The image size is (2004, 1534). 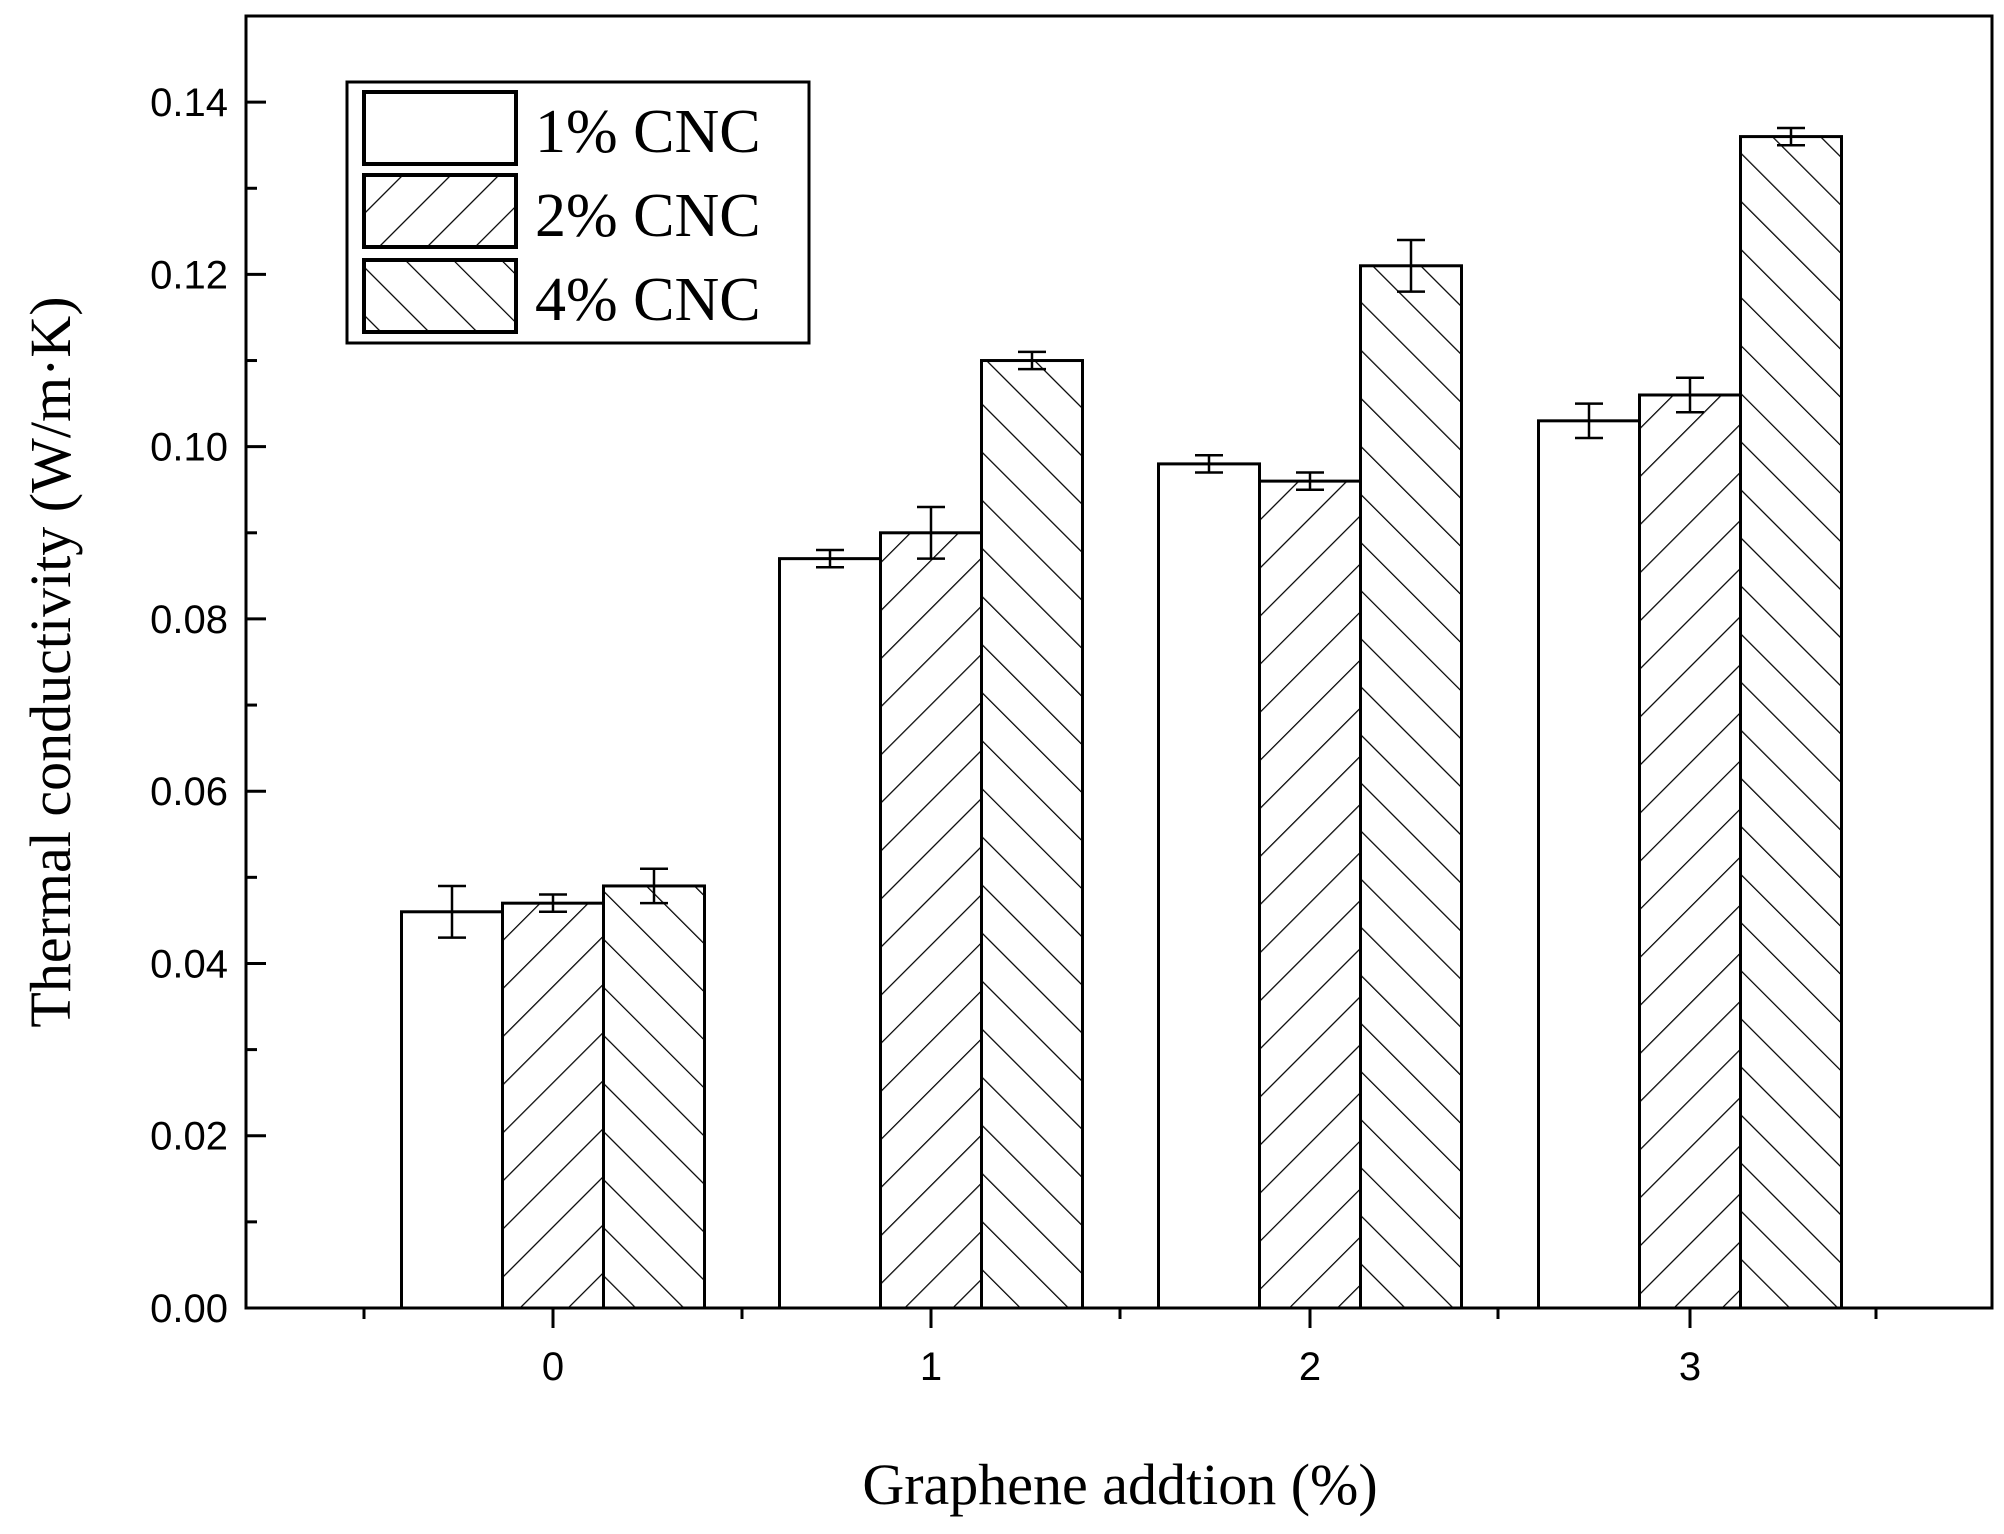 What do you see at coordinates (189, 792) in the screenshot?
I see `y-tick-label: 0.06` at bounding box center [189, 792].